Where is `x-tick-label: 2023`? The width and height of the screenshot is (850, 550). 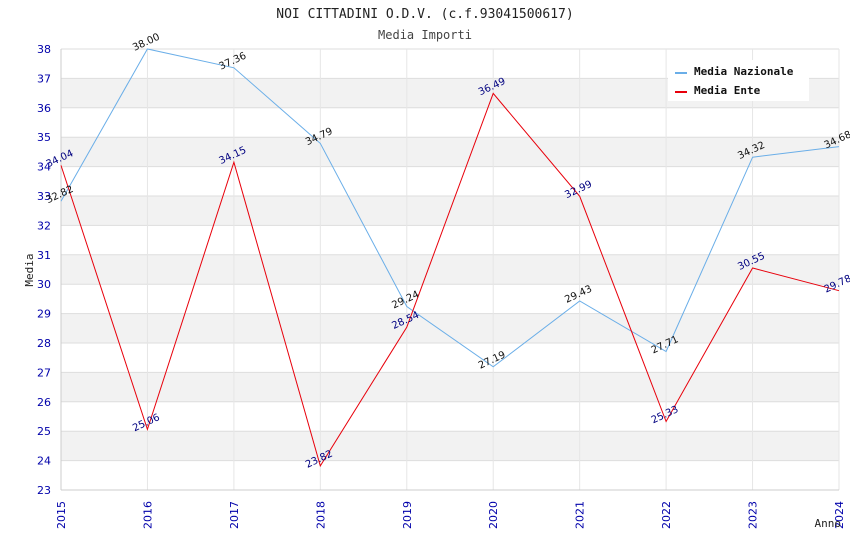 x-tick-label: 2023 is located at coordinates (753, 515).